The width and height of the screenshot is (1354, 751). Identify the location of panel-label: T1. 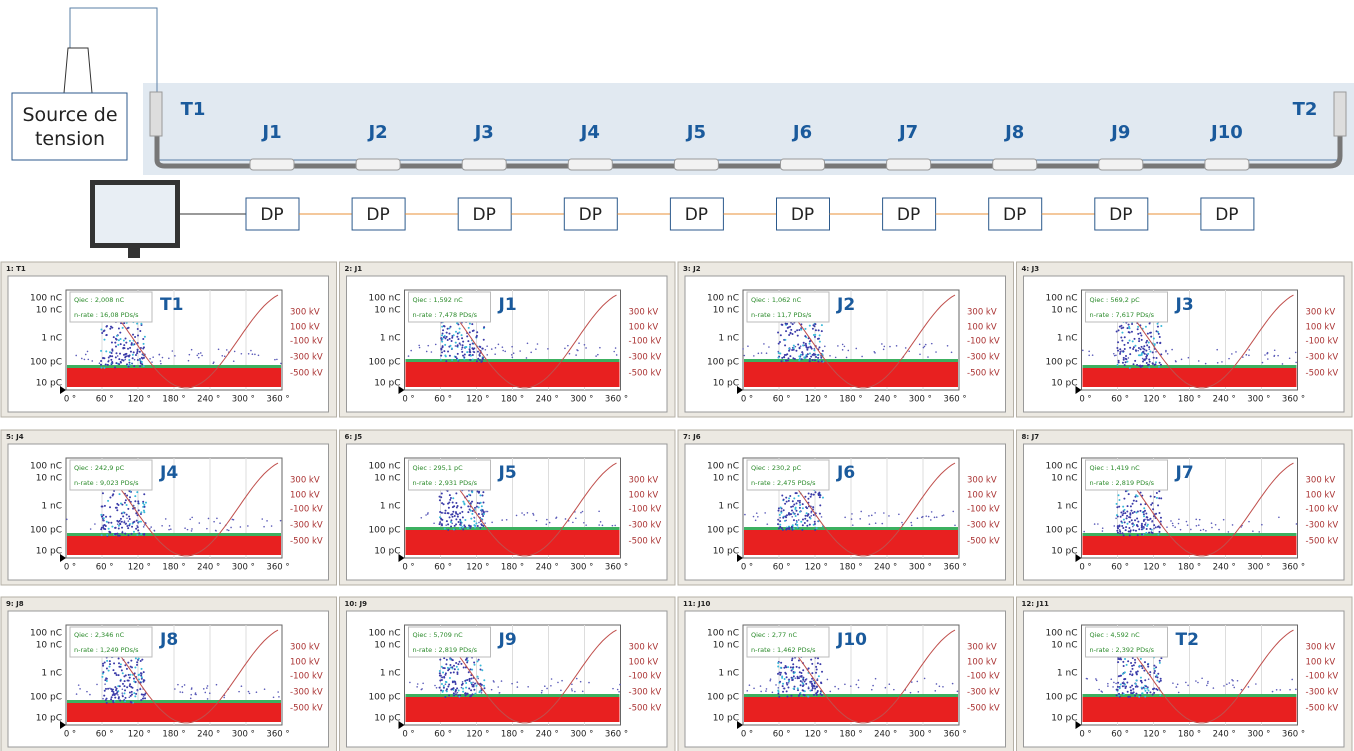
(171, 305).